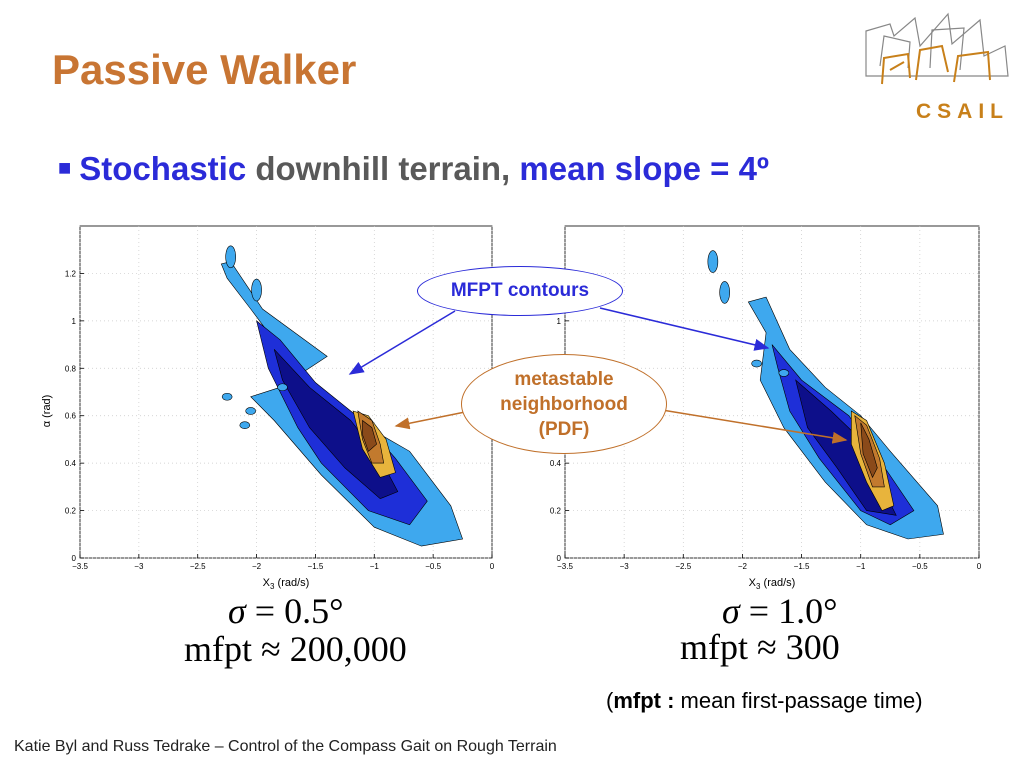  What do you see at coordinates (610, 700) in the screenshot?
I see `note-open-paren: (` at bounding box center [610, 700].